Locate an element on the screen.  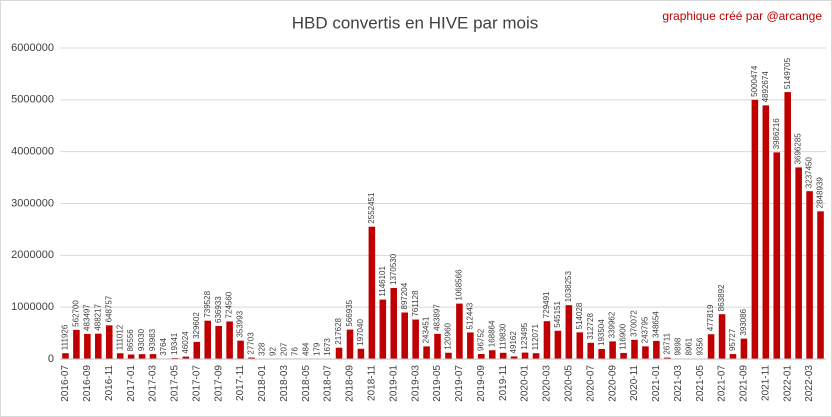
data-label: 168864 is located at coordinates (491, 333).